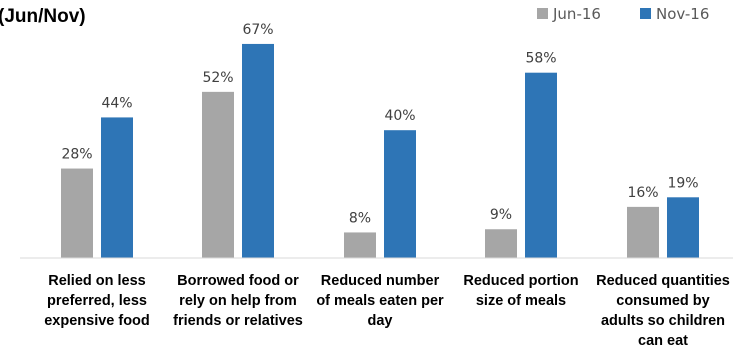 This screenshot has width=735, height=351. What do you see at coordinates (116, 103) in the screenshot?
I see `value-label-nov-16-0: 44%` at bounding box center [116, 103].